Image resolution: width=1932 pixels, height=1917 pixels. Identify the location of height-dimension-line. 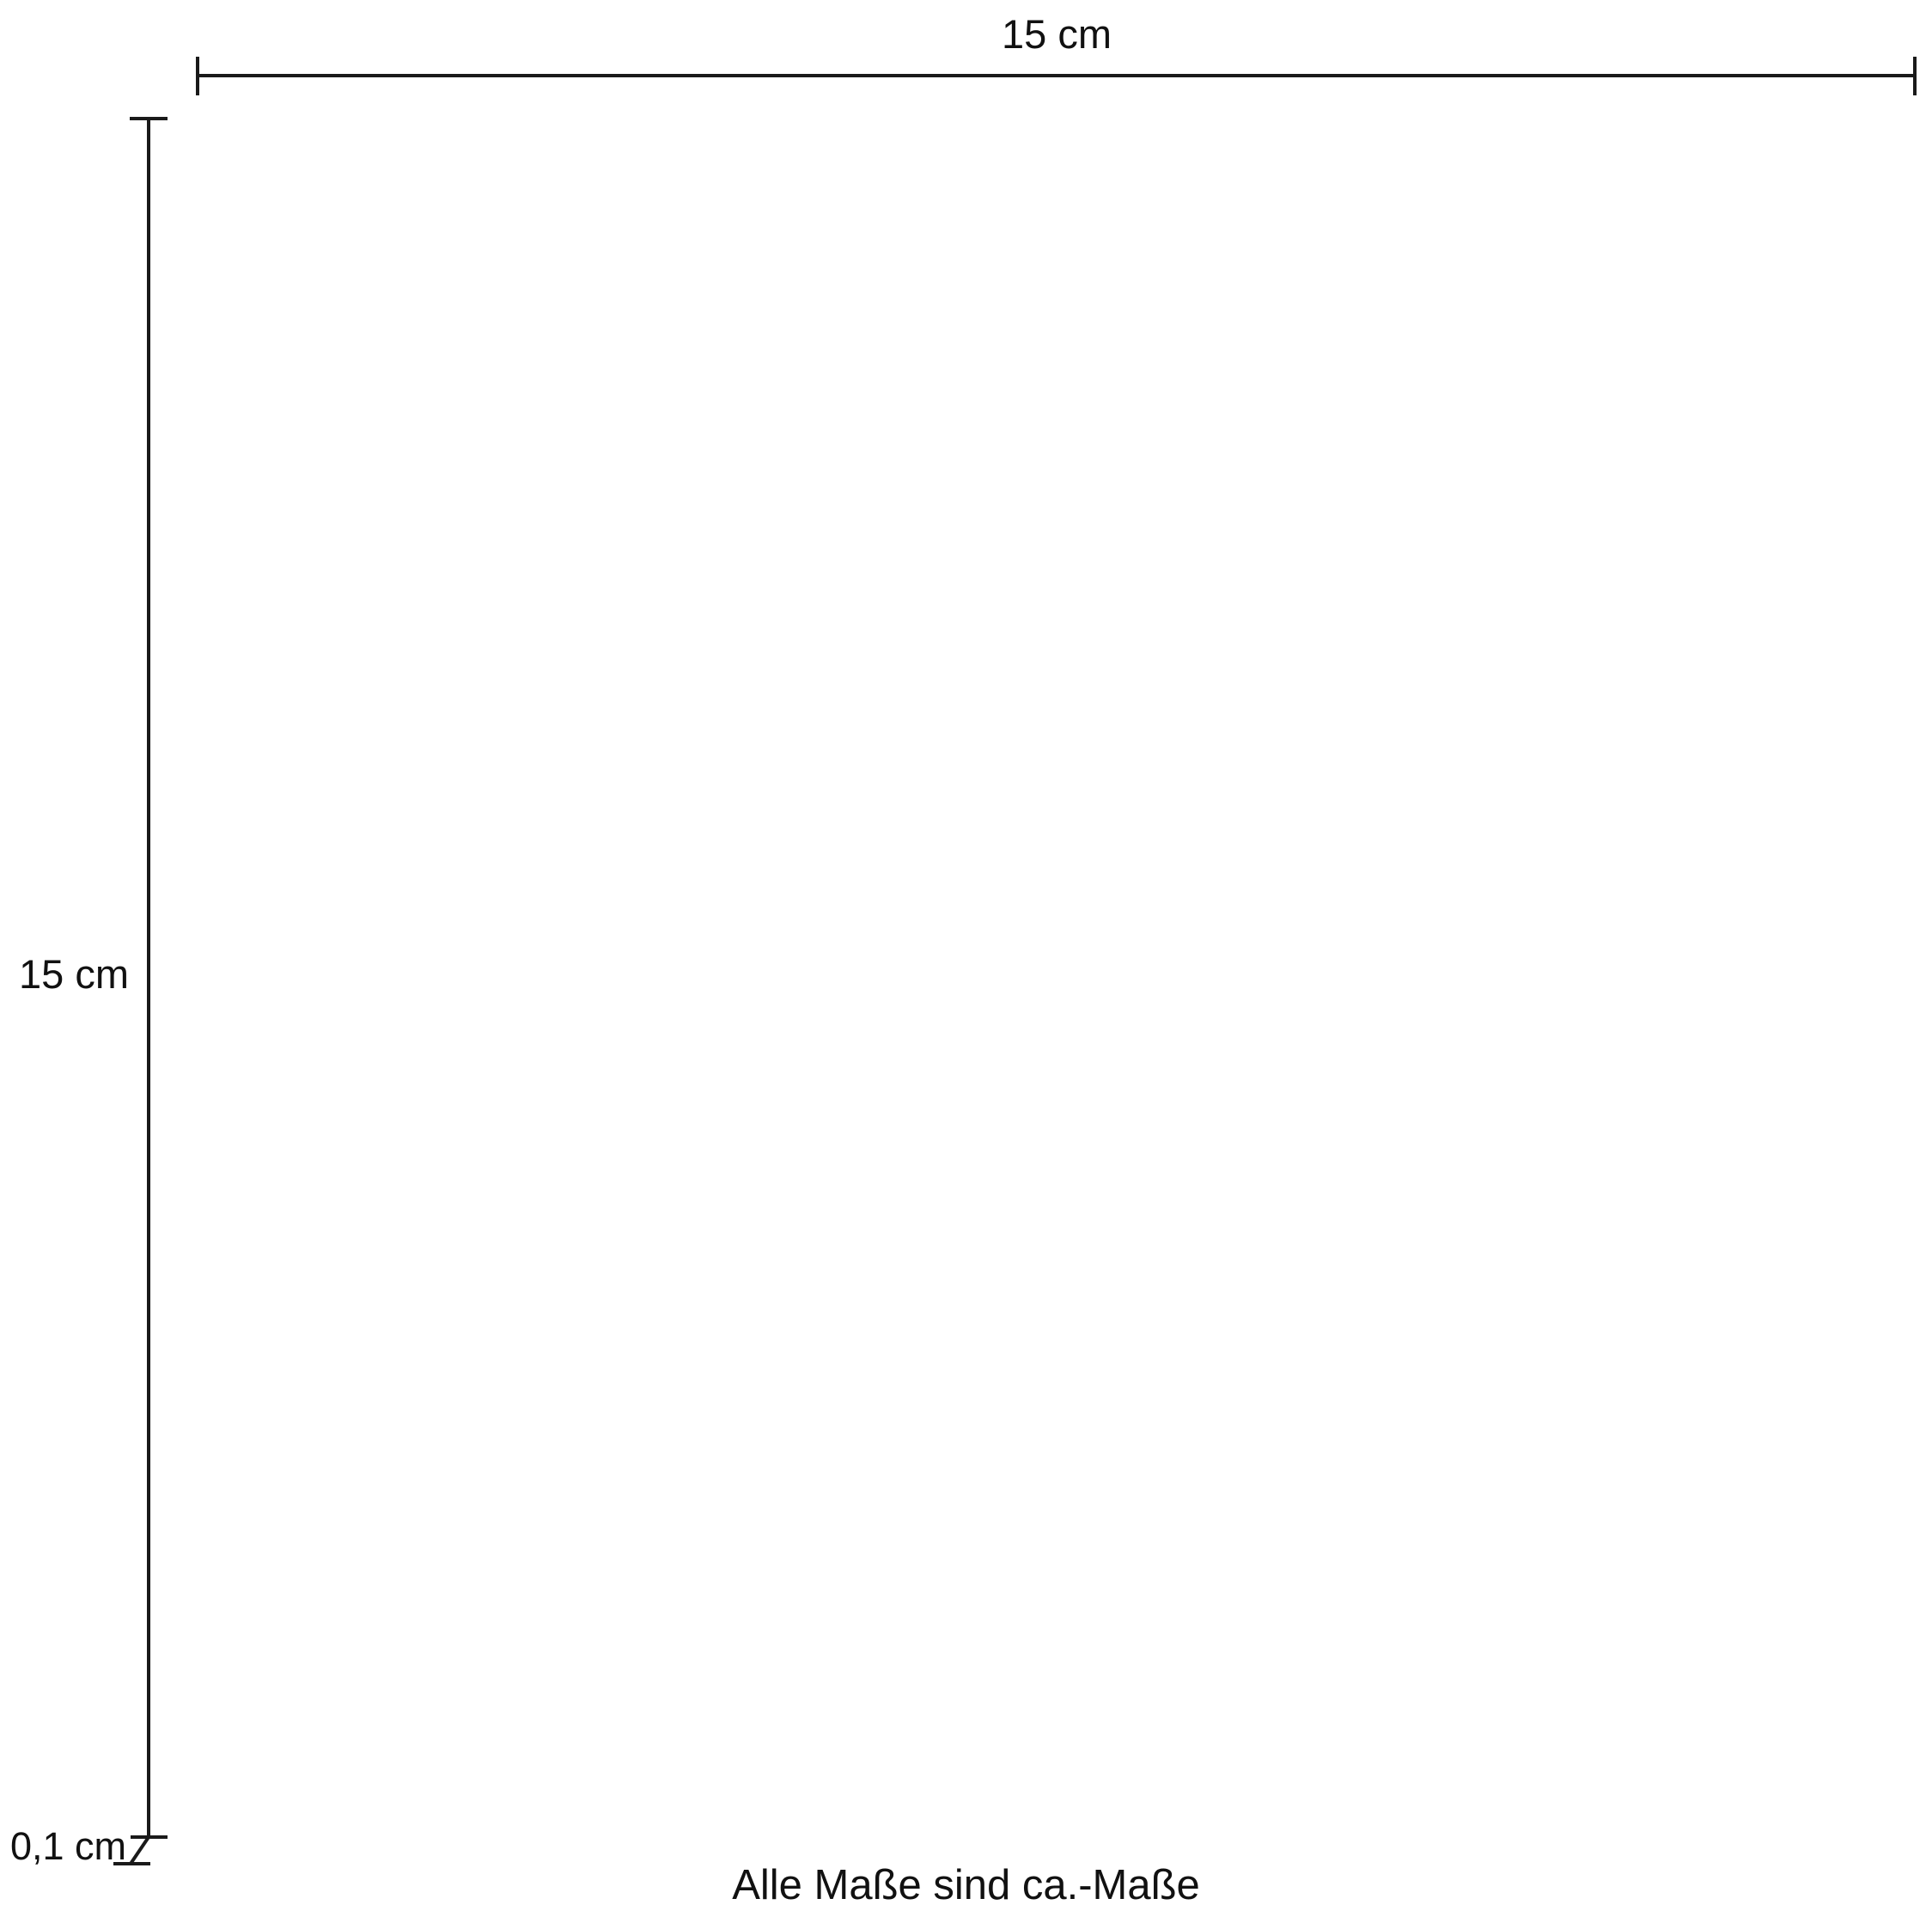
(148, 978).